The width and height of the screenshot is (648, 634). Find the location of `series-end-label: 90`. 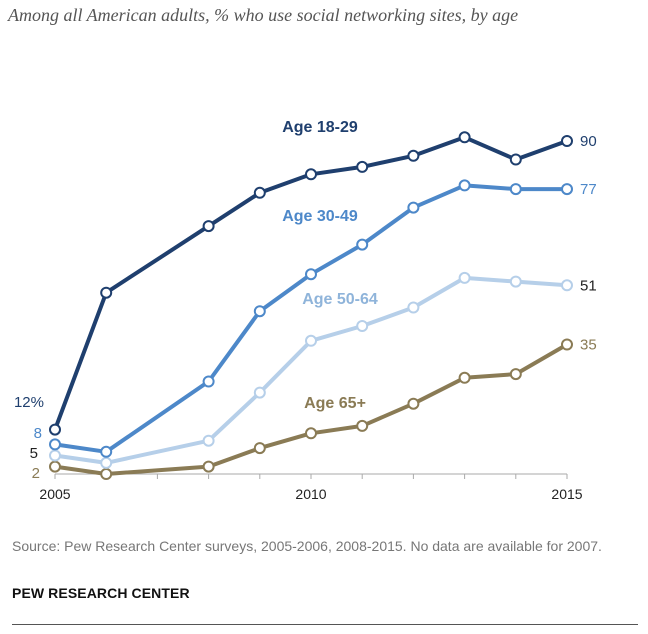

series-end-label: 90 is located at coordinates (588, 141).